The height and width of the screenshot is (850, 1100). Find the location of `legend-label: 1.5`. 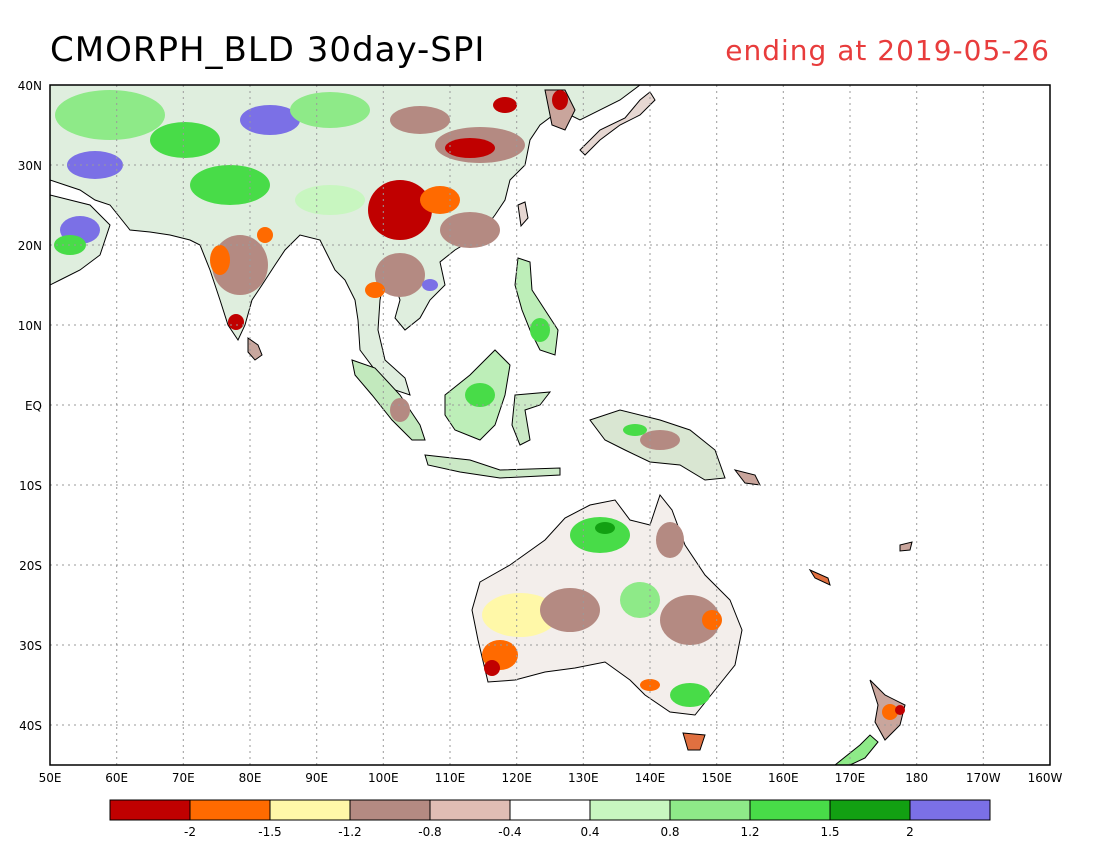

legend-label: 1.5 is located at coordinates (829, 832).